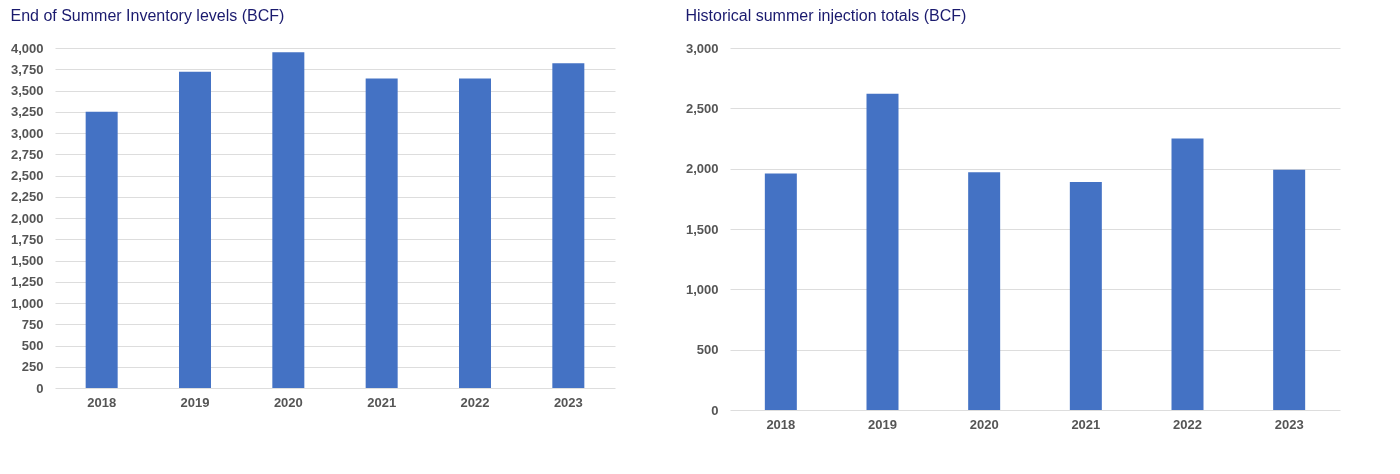  Describe the element at coordinates (147, 15) in the screenshot. I see `chart-title: End of Summer Inventory levels (BCF)` at that location.